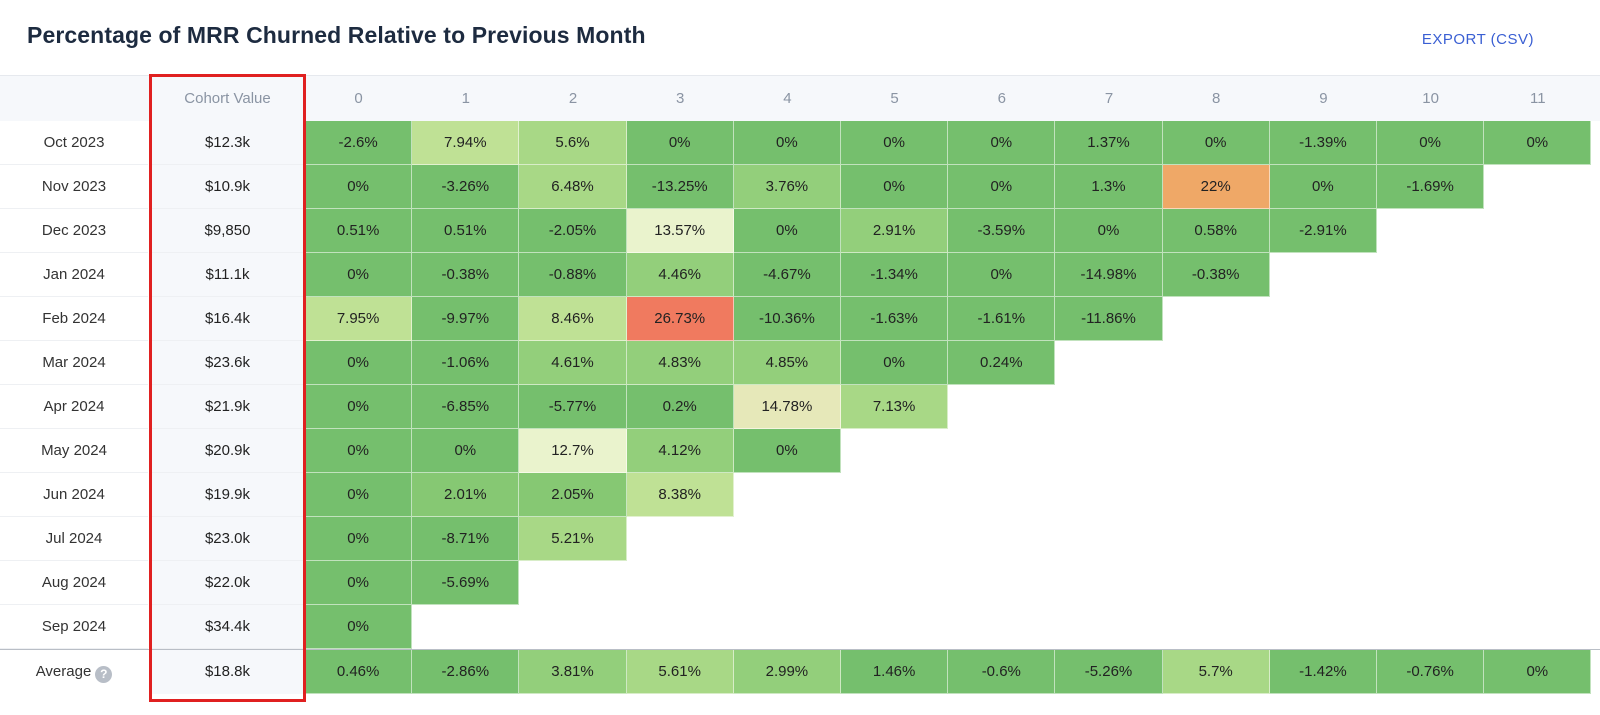 The width and height of the screenshot is (1600, 715). I want to click on export-csv-button: EXPORT (CSV), so click(1477, 39).